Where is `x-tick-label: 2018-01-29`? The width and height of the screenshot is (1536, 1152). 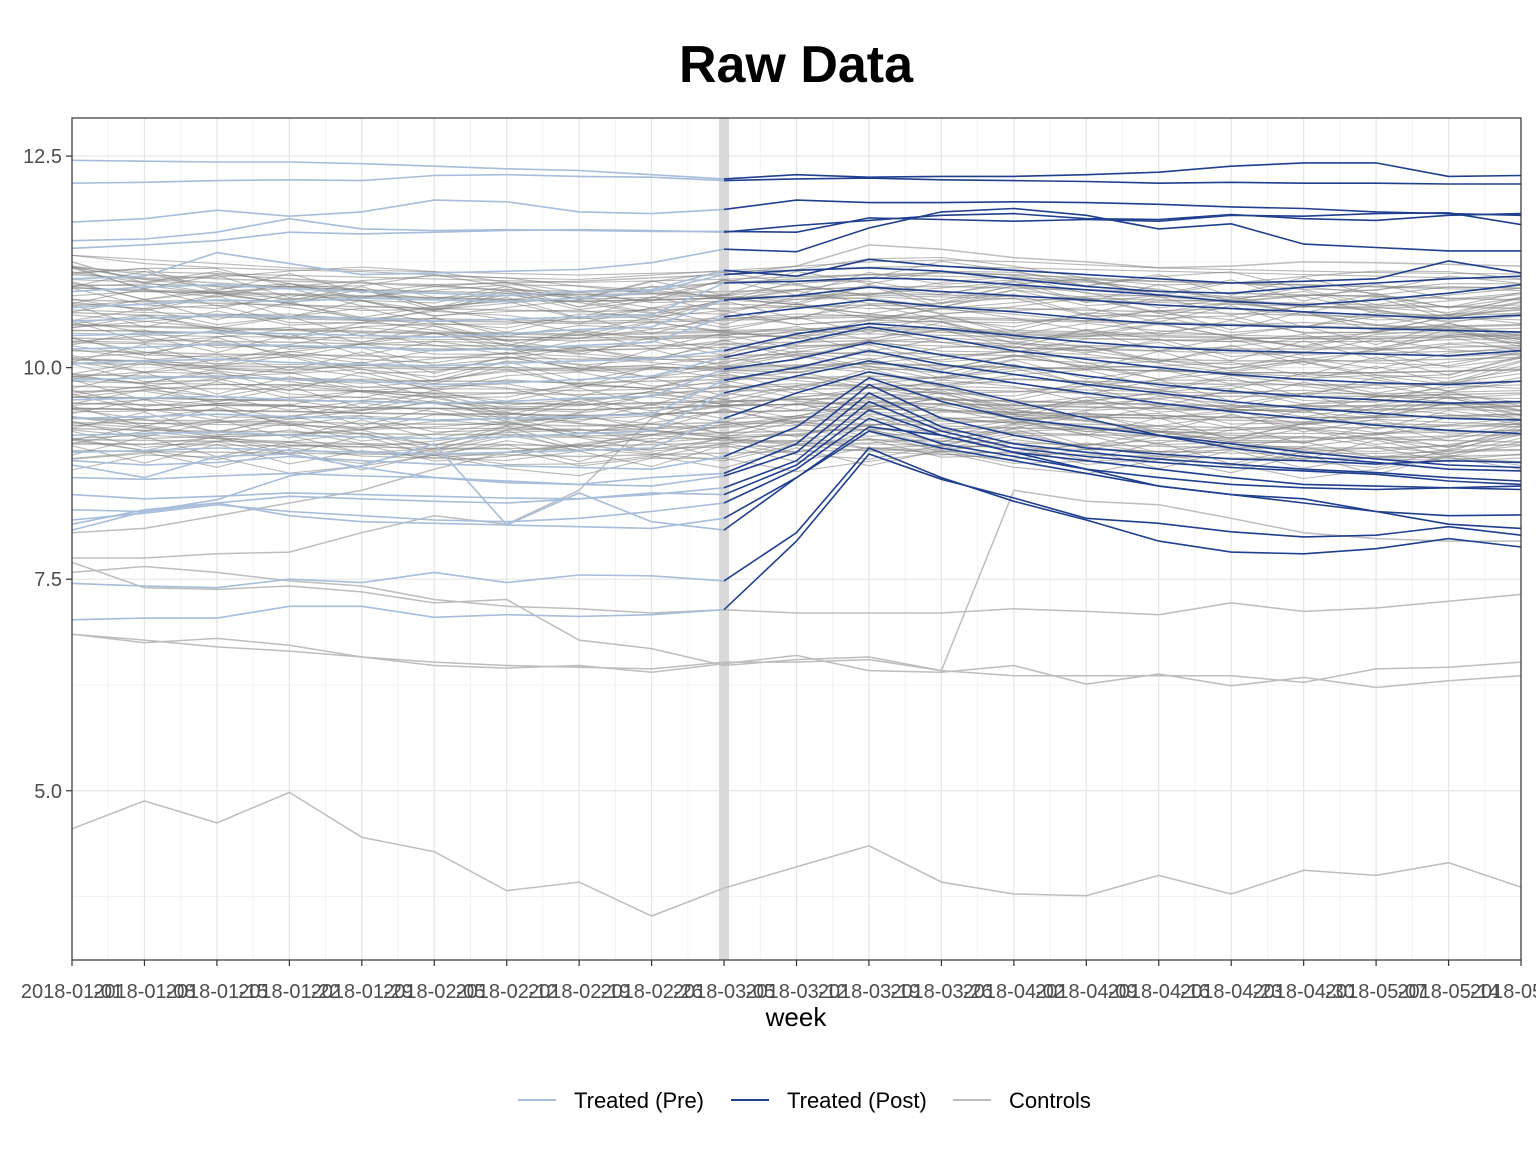 x-tick-label: 2018-01-29 is located at coordinates (362, 992).